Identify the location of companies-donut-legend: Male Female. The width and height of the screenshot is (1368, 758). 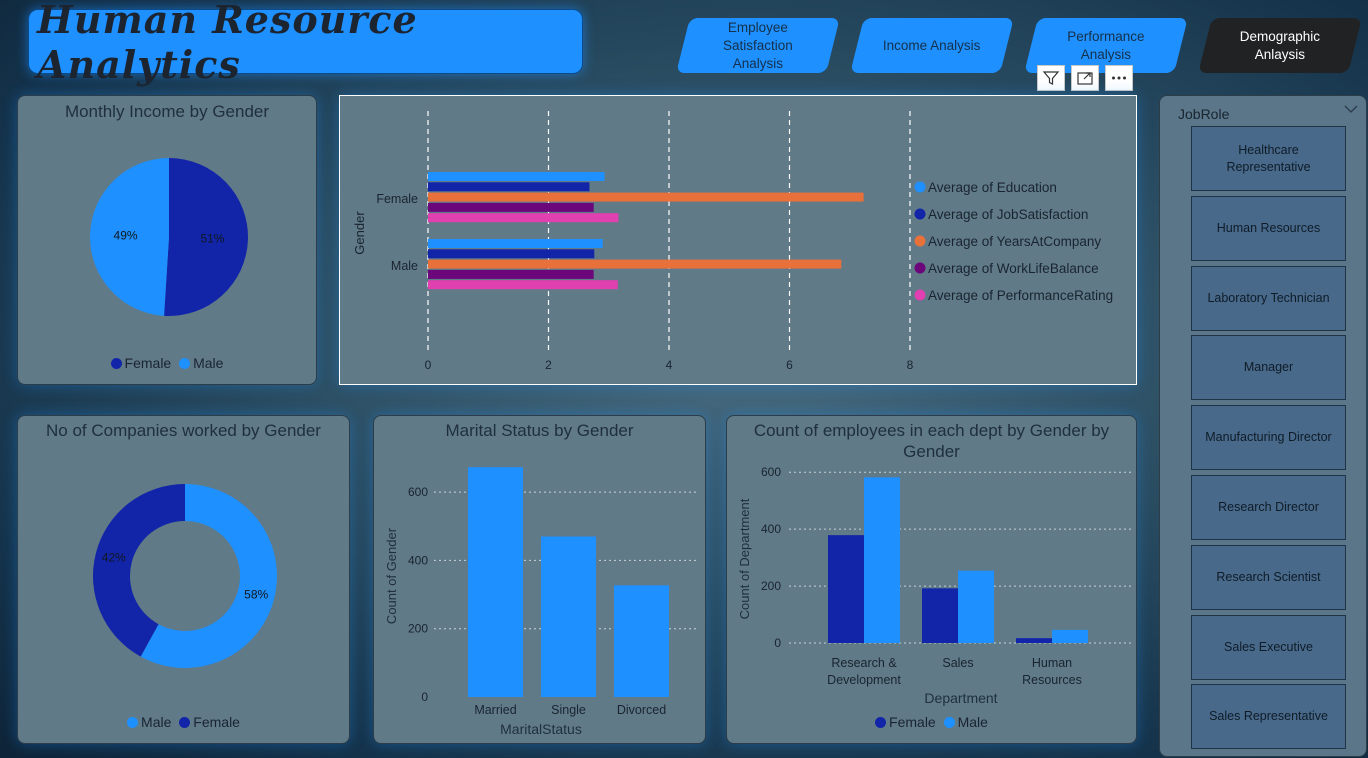
(183, 722).